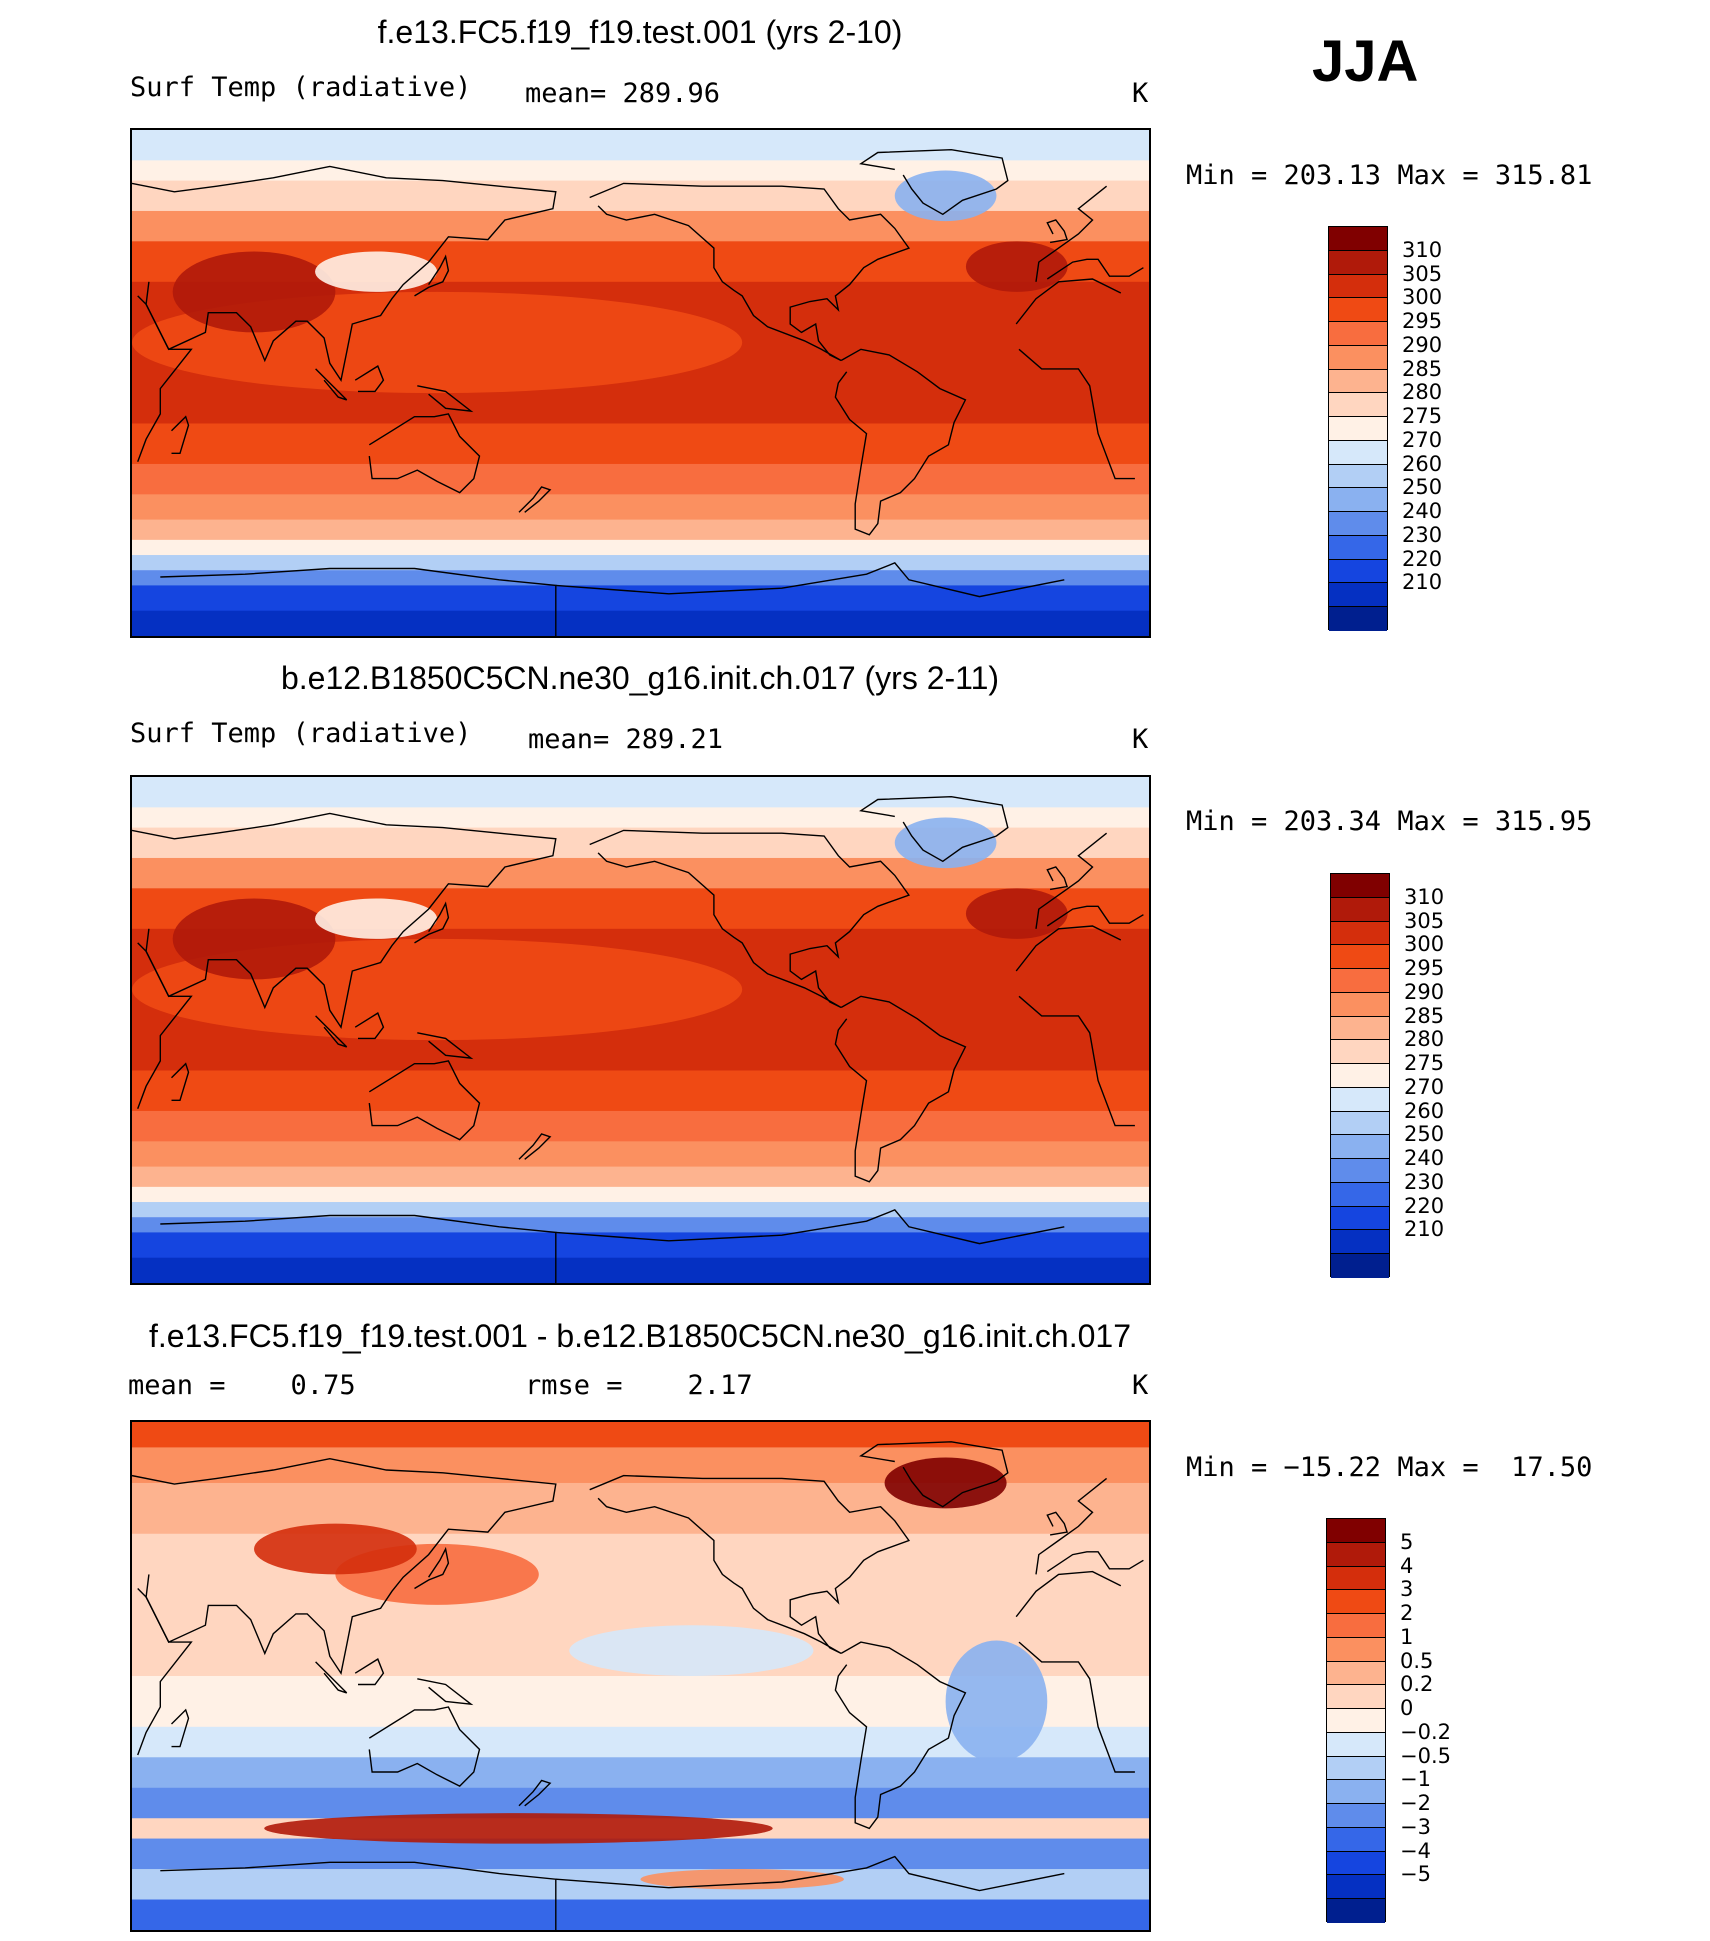  What do you see at coordinates (639, 1385) in the screenshot?
I see `panel-3-rmse-label: rmse = 2.17` at bounding box center [639, 1385].